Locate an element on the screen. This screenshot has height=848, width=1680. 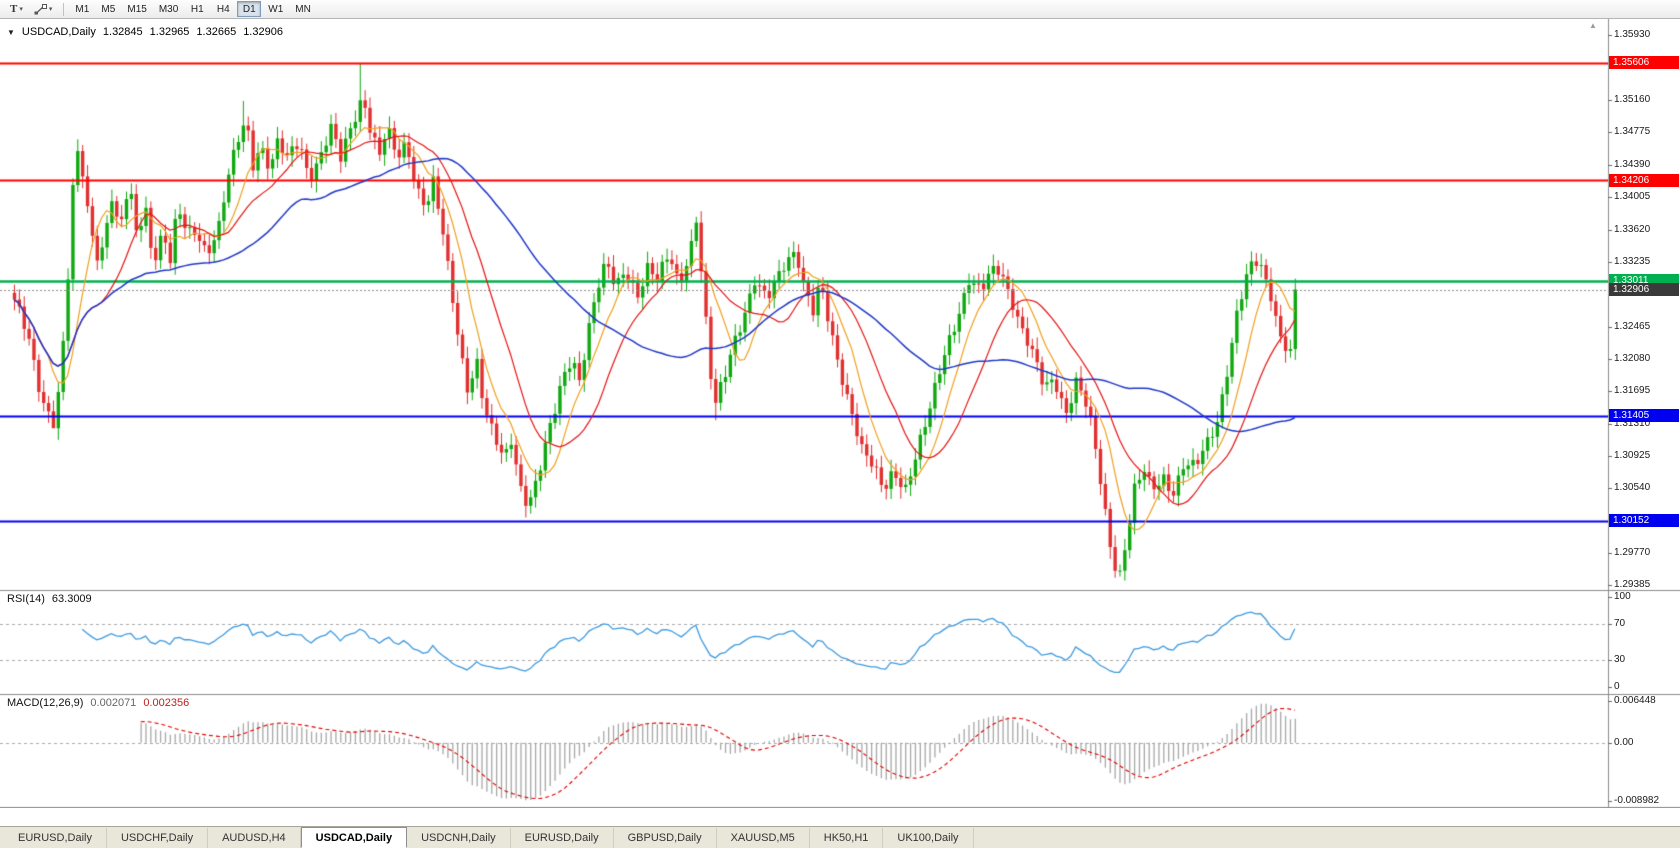
chart-tab-usdcad-daily: USDCAD,Daily is located at coordinates (354, 837).